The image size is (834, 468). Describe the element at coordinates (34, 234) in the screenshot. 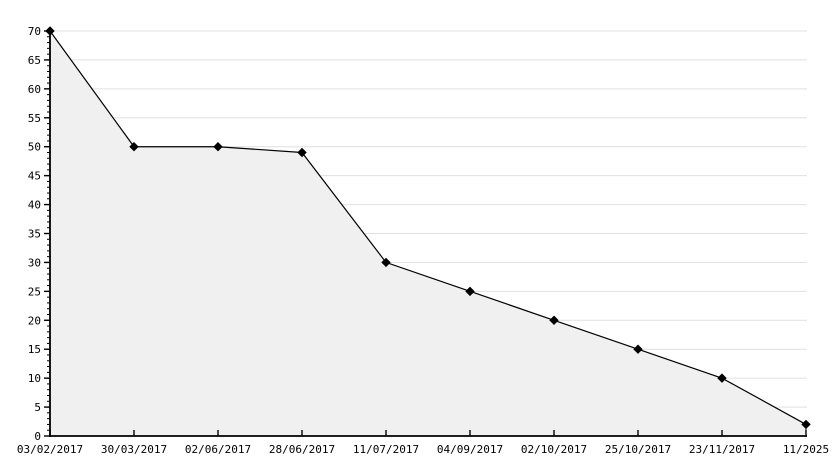

I see `y-tick-label: 35` at that location.